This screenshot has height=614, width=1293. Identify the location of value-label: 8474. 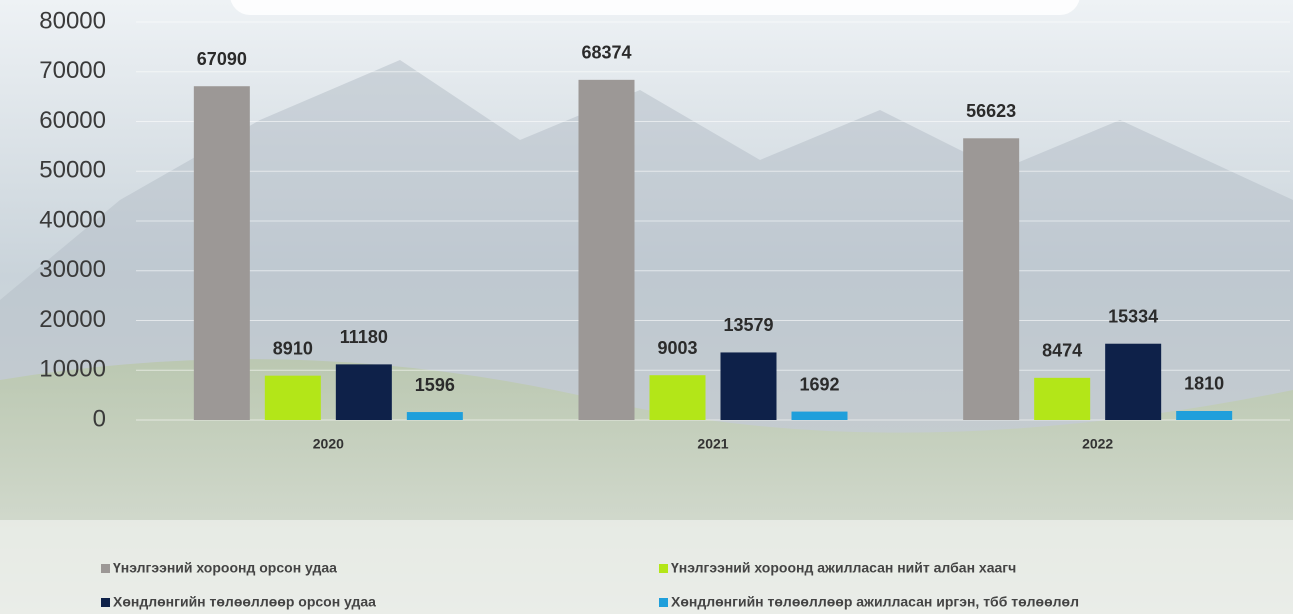
(1062, 351).